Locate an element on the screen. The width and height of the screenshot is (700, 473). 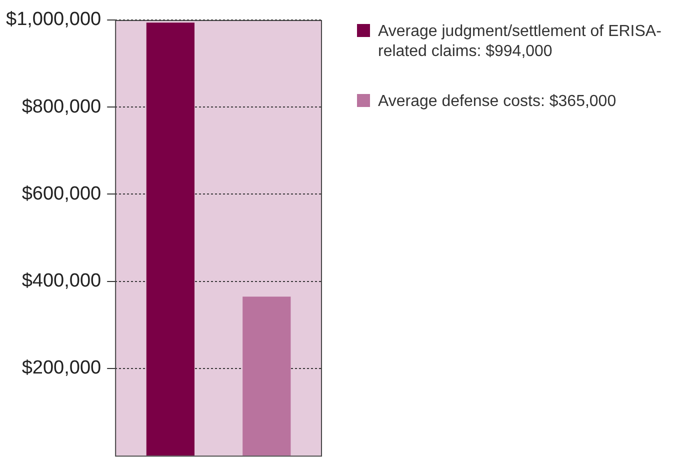
y-tick-label: $200,000 is located at coordinates (62, 368).